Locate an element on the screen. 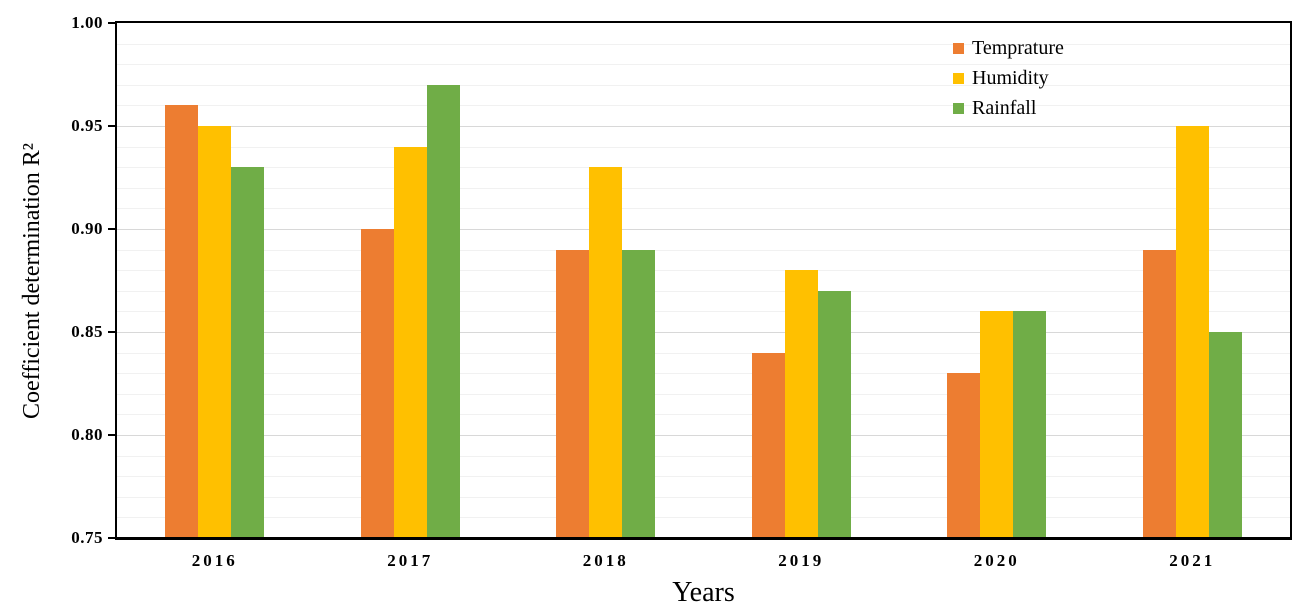  legend-item-temprature: Temprature is located at coordinates (1008, 48).